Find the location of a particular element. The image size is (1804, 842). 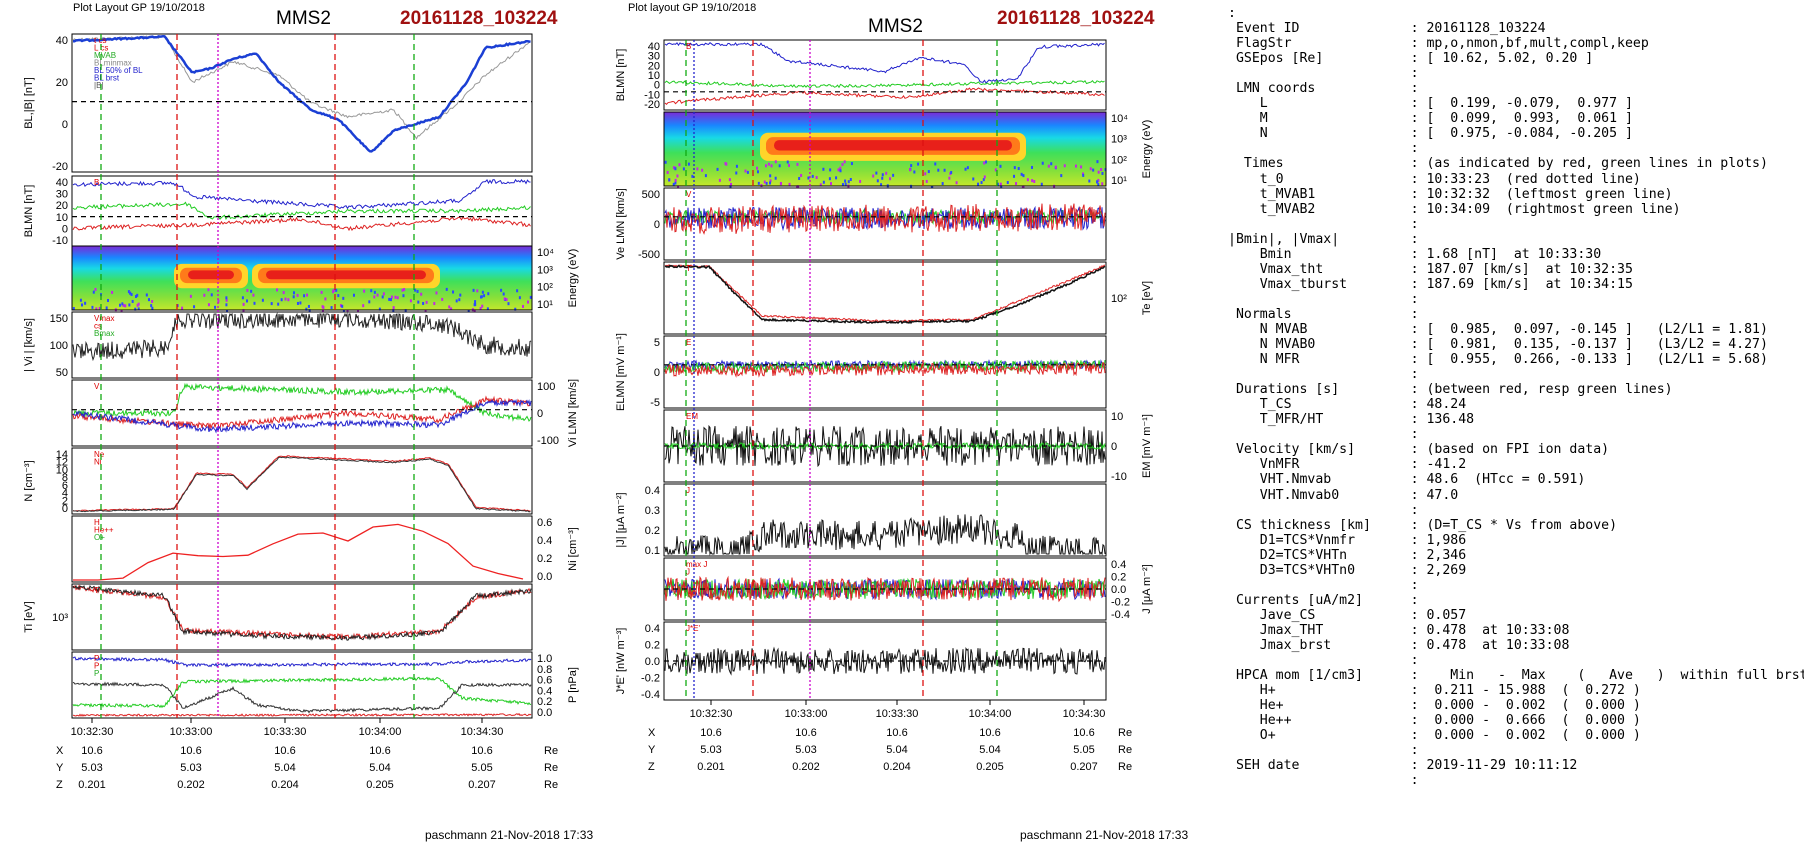

mid-trace is located at coordinates (885, 589).